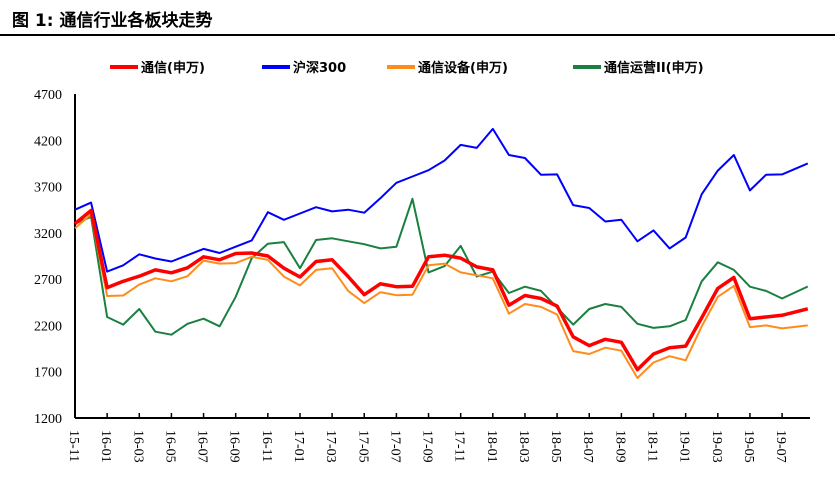  What do you see at coordinates (48, 95) in the screenshot?
I see `y-tick-label: 4700` at bounding box center [48, 95].